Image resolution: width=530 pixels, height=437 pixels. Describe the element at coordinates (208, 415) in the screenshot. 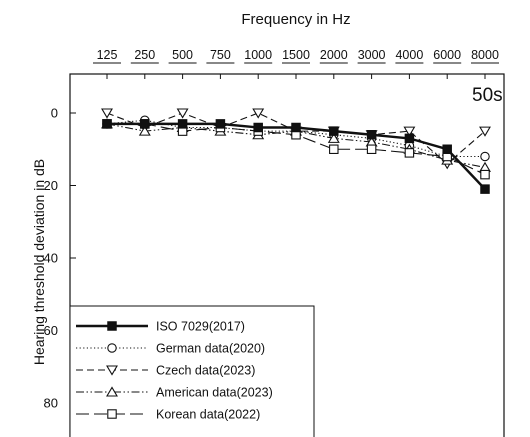

I see `legend-label-4: Korean data(2022)` at that location.